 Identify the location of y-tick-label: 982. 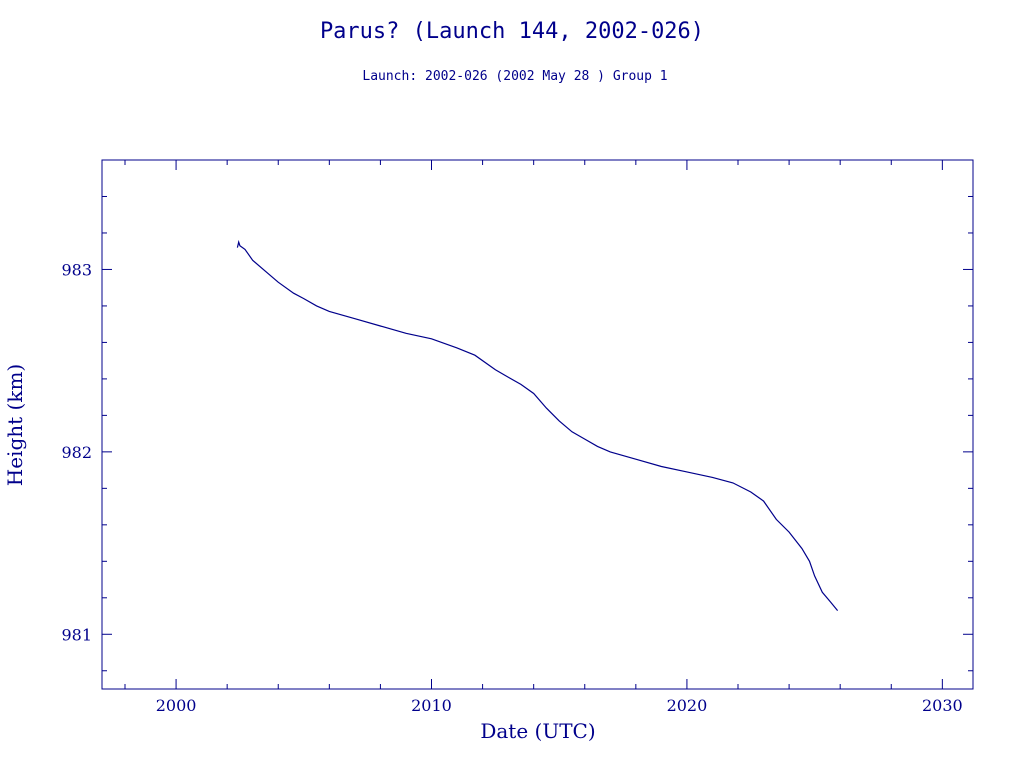
(76, 452).